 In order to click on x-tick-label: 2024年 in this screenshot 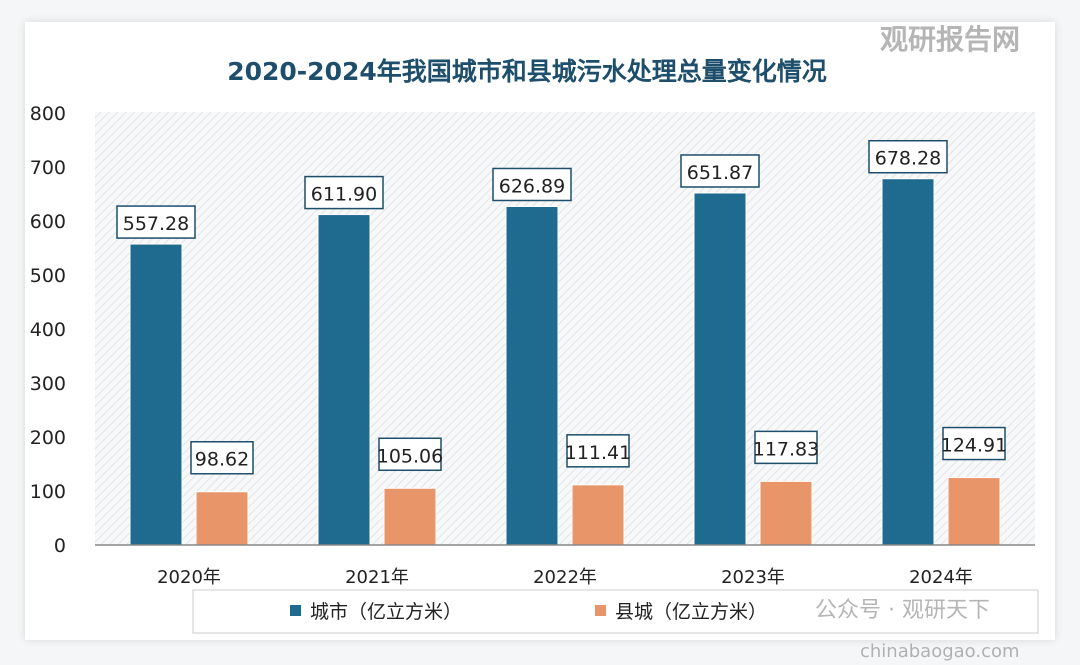, I will do `click(941, 577)`.